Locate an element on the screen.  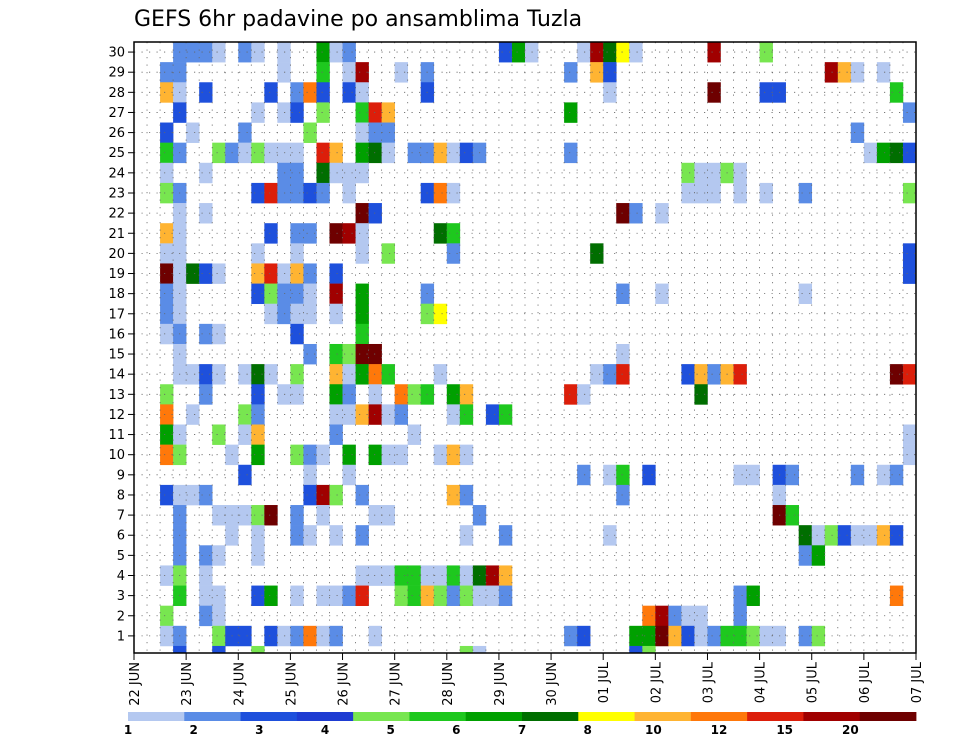
legend-label: 1 is located at coordinates (128, 730).